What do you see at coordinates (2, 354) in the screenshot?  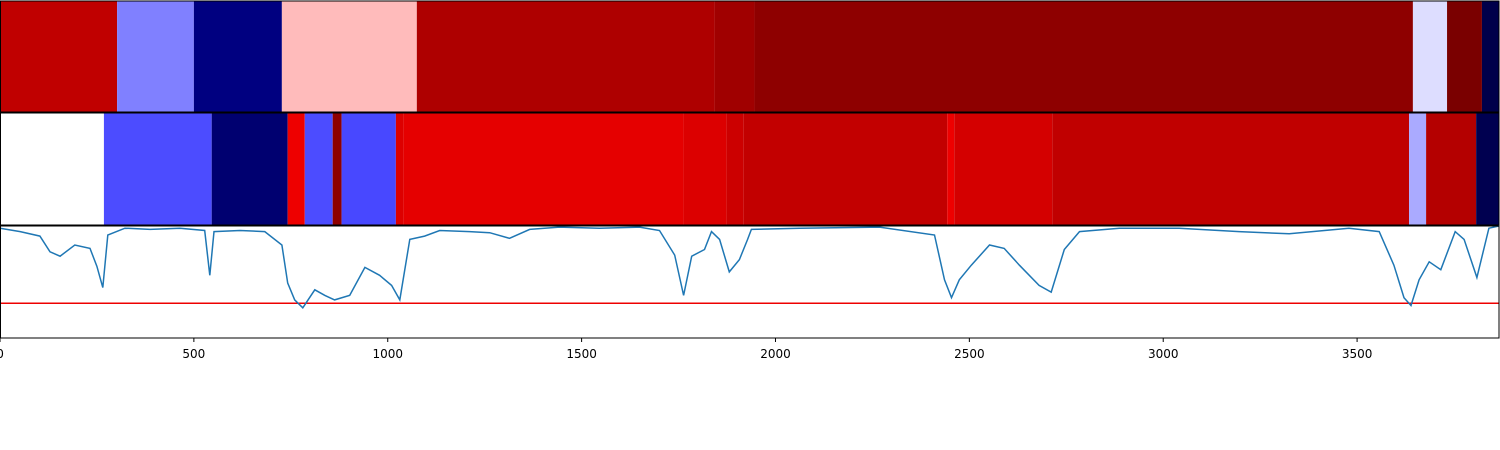 I see `x-tick-label: 0` at bounding box center [2, 354].